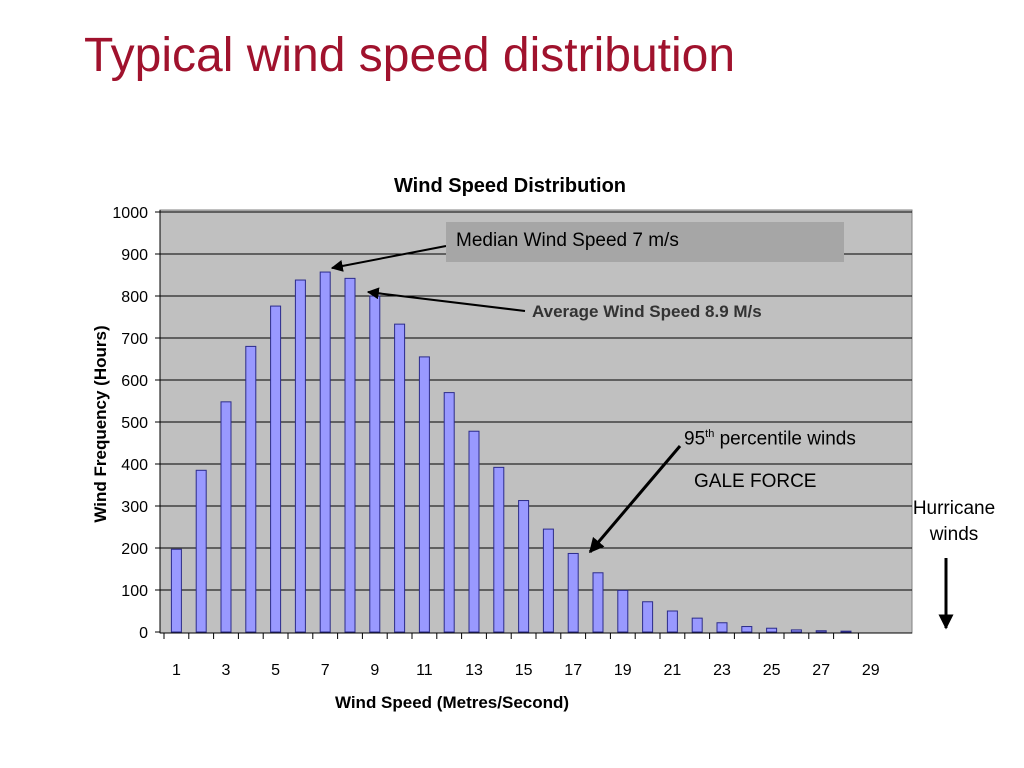 Image resolution: width=1024 pixels, height=768 pixels. Describe the element at coordinates (474, 670) in the screenshot. I see `x-tick-label: 13` at that location.